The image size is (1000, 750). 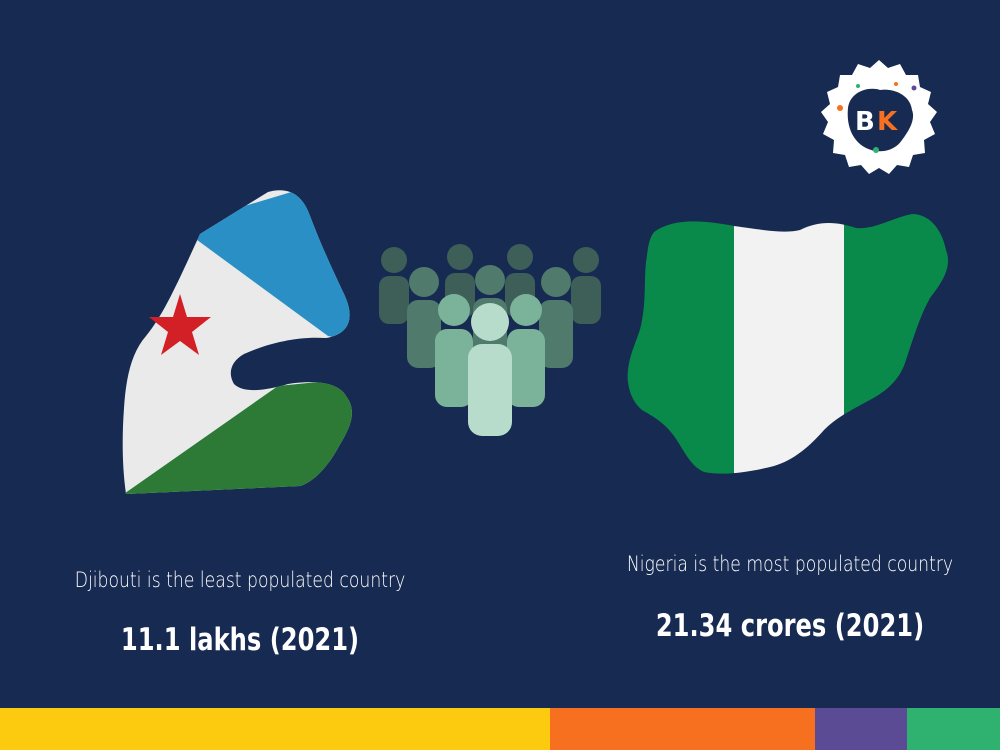 I want to click on bk-logo-icon: B K, so click(x=879, y=117).